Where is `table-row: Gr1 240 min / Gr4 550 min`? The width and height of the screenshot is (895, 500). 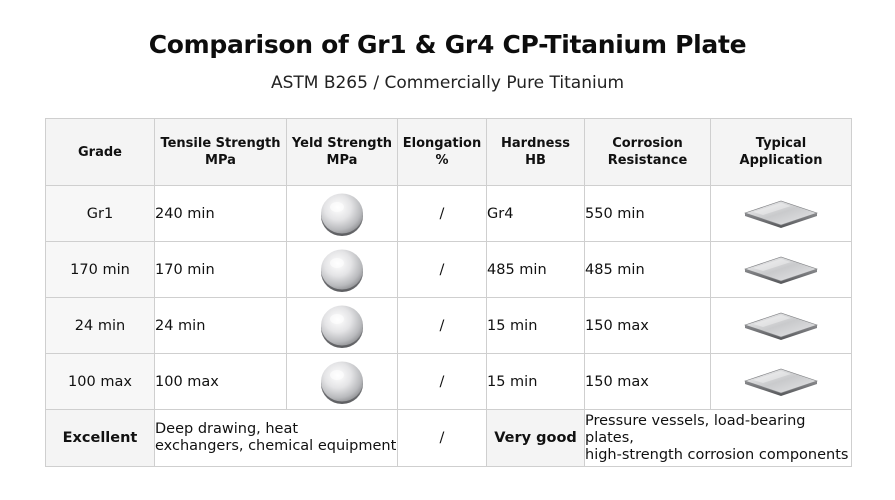
table-row: Gr1 240 min / Gr4 550 min is located at coordinates (448, 213).